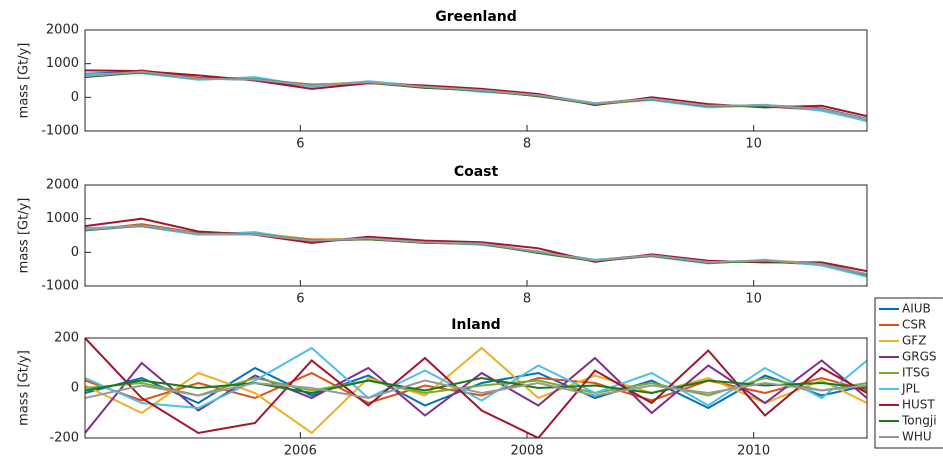 The image size is (943, 465). What do you see at coordinates (918, 405) in the screenshot?
I see `legend-label: HUST` at bounding box center [918, 405].